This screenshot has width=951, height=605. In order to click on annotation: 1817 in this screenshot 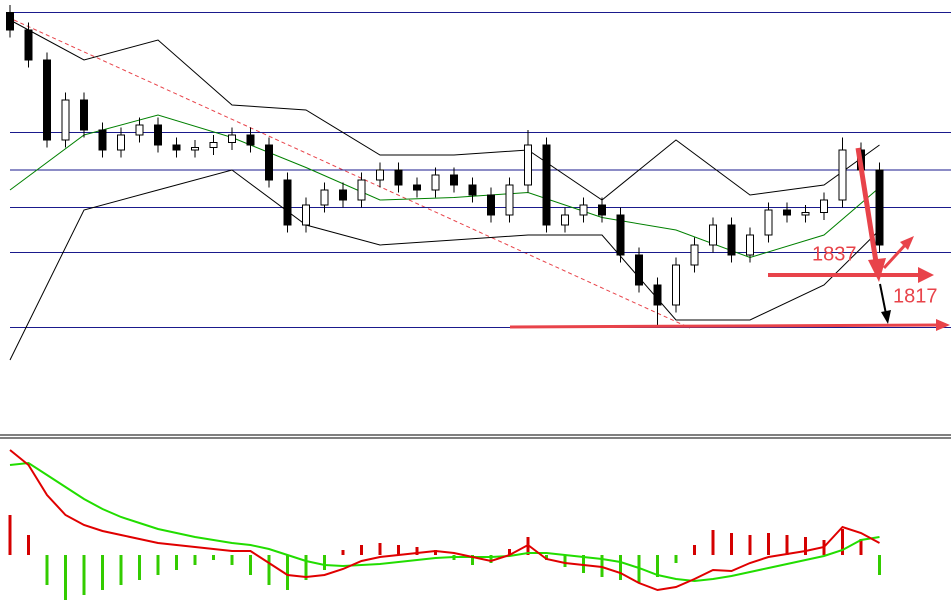, I will do `click(915, 296)`.